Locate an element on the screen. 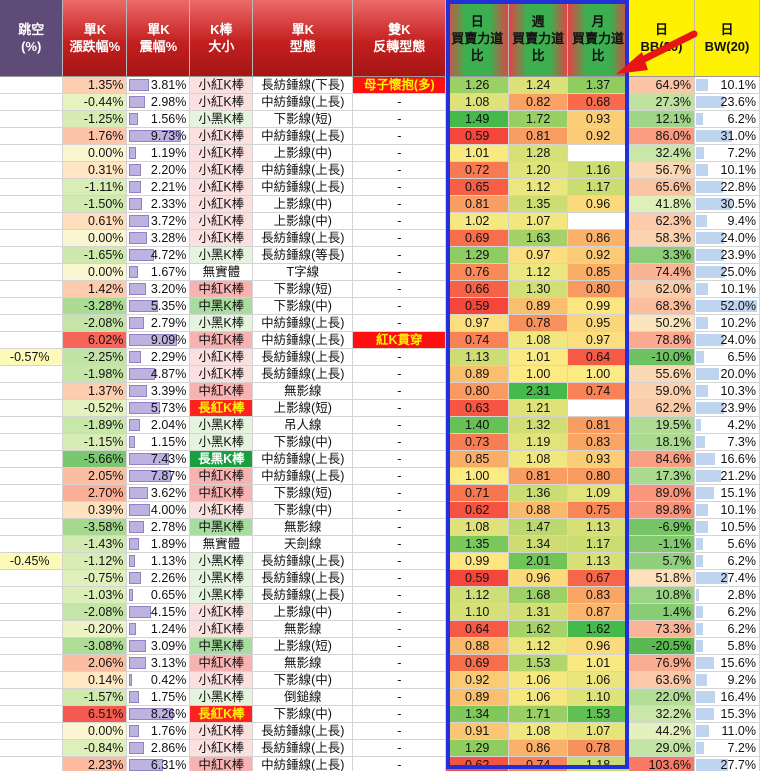 The width and height of the screenshot is (760, 771). cell-daily-power: 1.02 is located at coordinates (477, 221).